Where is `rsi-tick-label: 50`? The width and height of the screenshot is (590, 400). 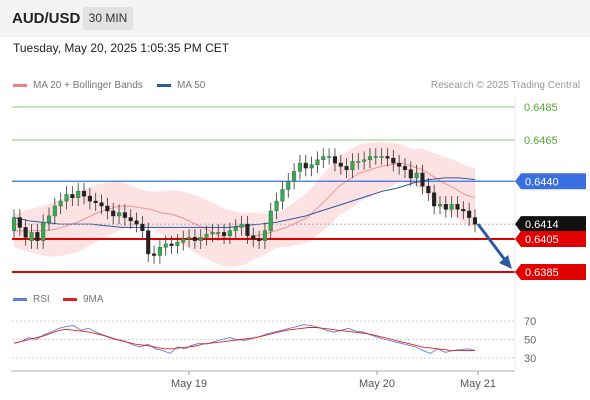
rsi-tick-label: 50 is located at coordinates (530, 341).